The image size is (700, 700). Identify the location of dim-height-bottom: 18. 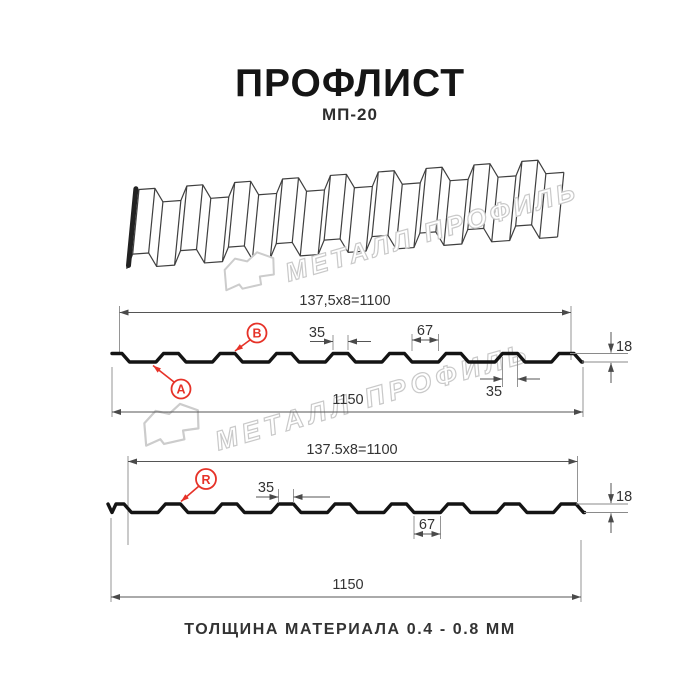
(624, 497).